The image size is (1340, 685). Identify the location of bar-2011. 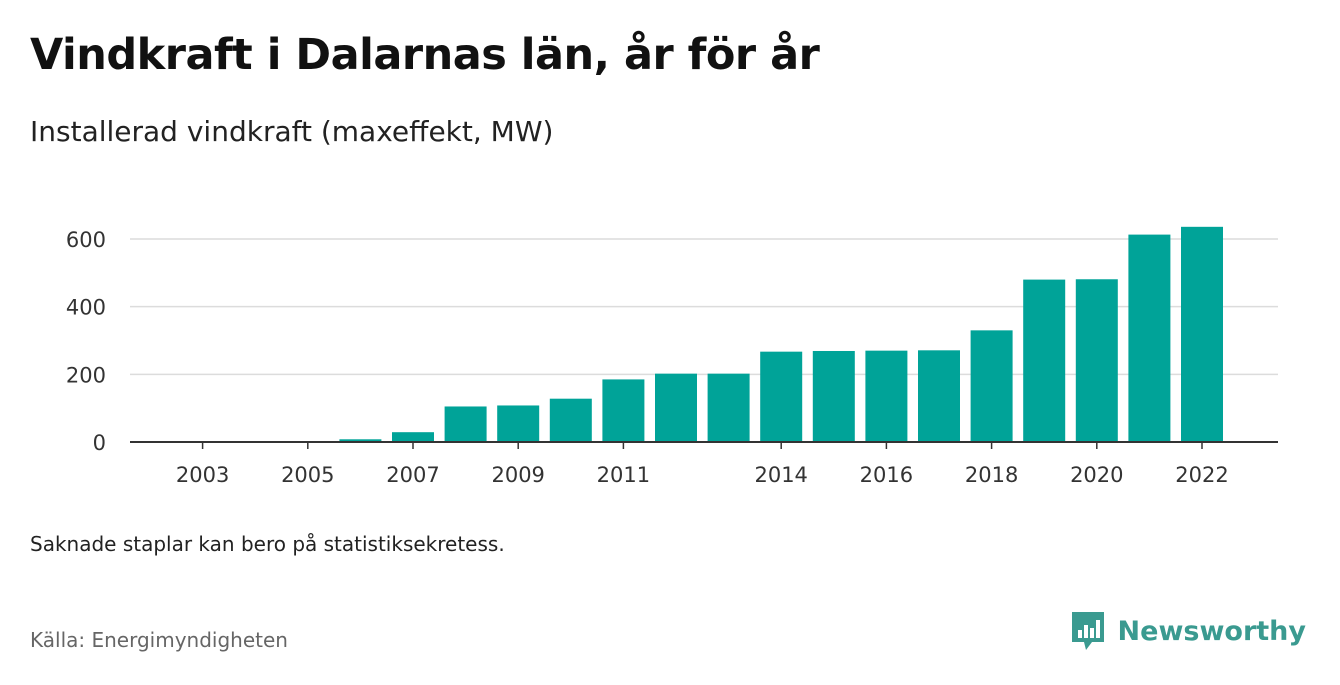
(623, 410).